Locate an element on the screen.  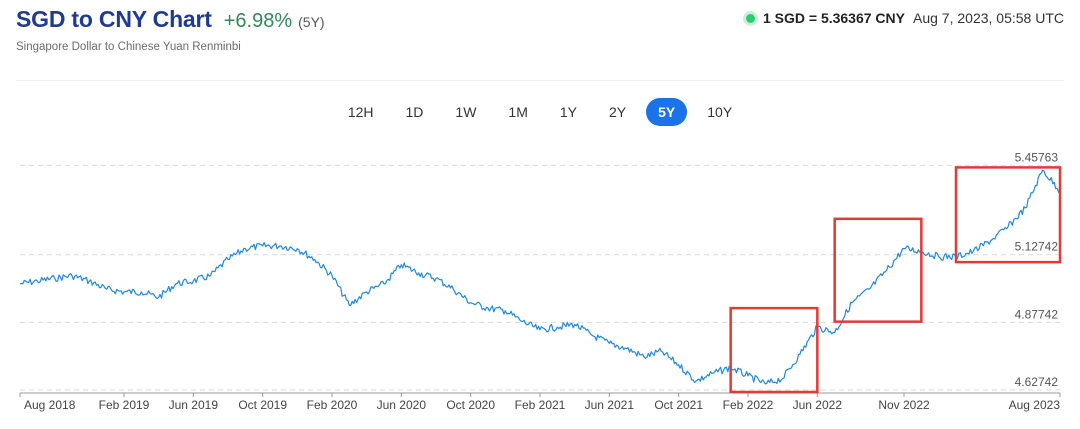
percent-change: +6.98% is located at coordinates (258, 21).